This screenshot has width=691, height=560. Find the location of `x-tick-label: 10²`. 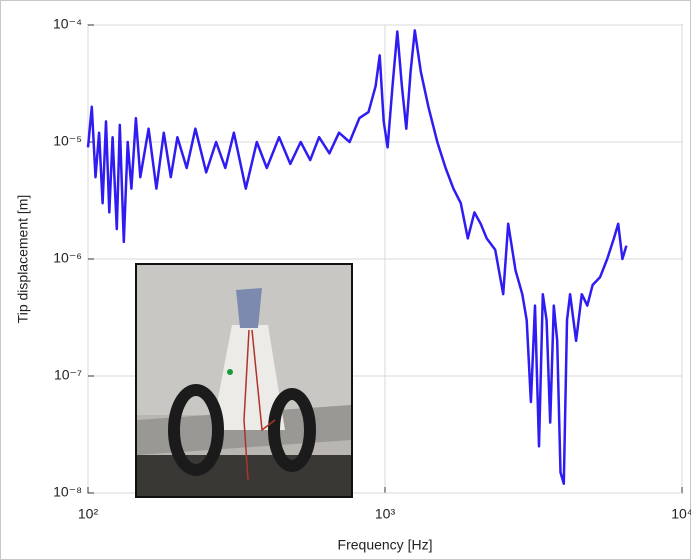

x-tick-label: 10² is located at coordinates (88, 514).